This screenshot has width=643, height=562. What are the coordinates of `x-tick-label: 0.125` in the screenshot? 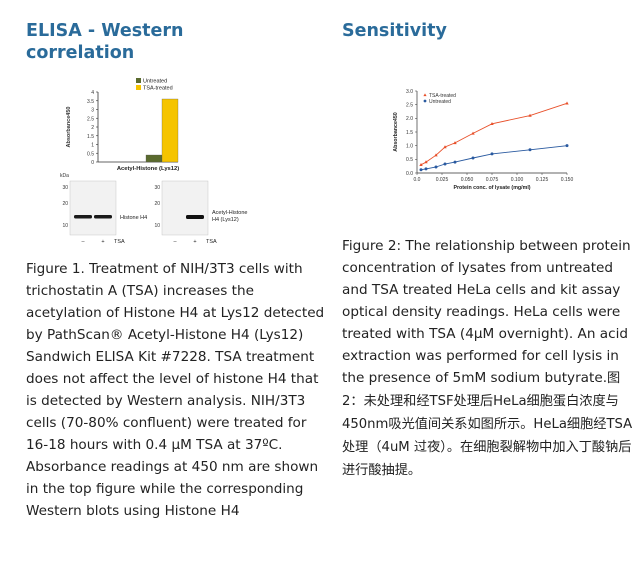 It's located at (542, 180).